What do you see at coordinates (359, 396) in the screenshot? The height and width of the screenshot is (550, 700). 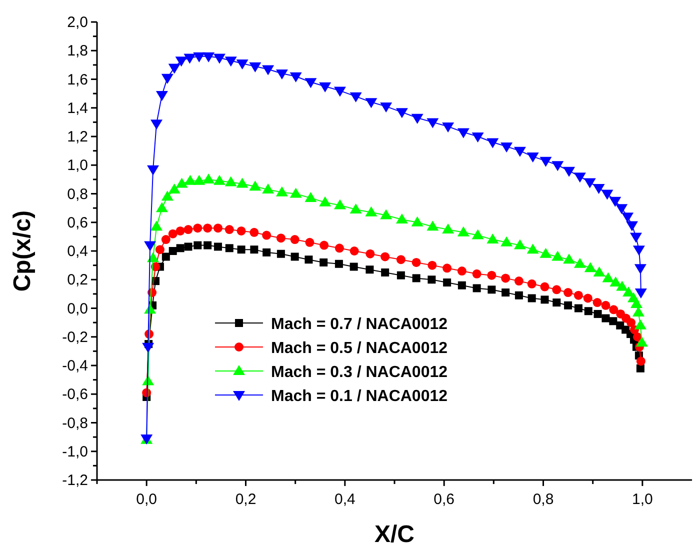 I see `legend-label: Mach = 0.1 / NACA0012` at bounding box center [359, 396].